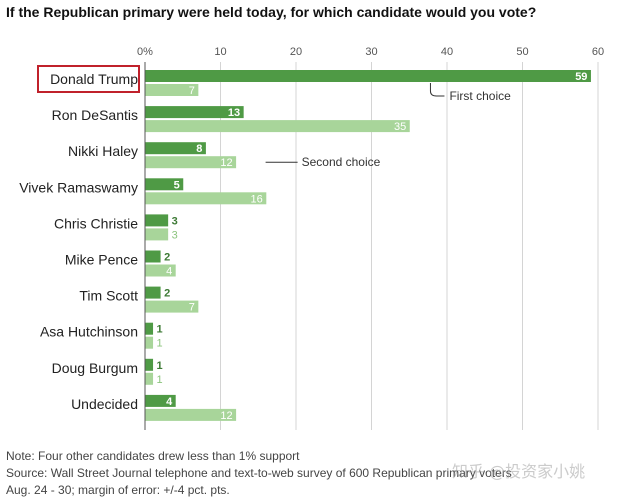 The height and width of the screenshot is (499, 617). Describe the element at coordinates (177, 185) in the screenshot. I see `data-label: 5` at that location.